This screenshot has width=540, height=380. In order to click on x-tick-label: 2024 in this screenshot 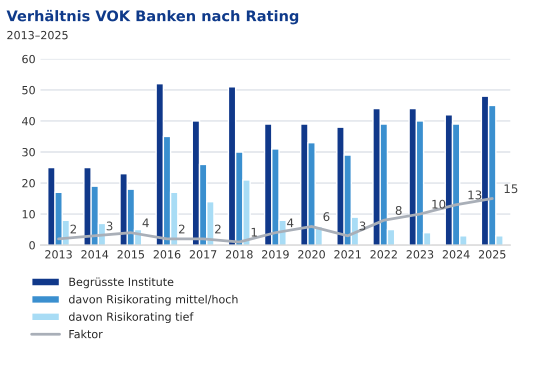, I will do `click(456, 254)`.